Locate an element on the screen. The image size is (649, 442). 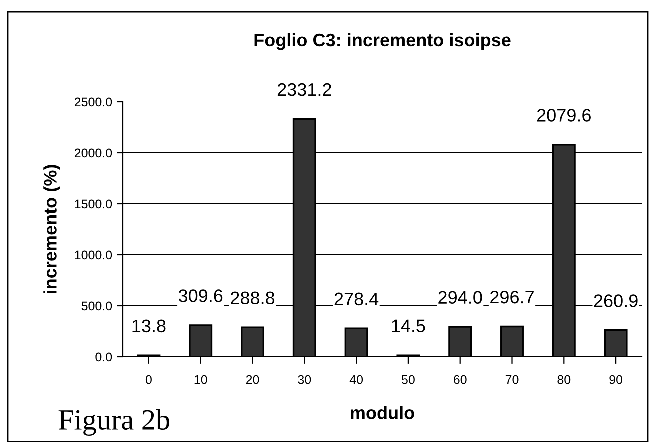
x-axis-title: modulo is located at coordinates (382, 413).